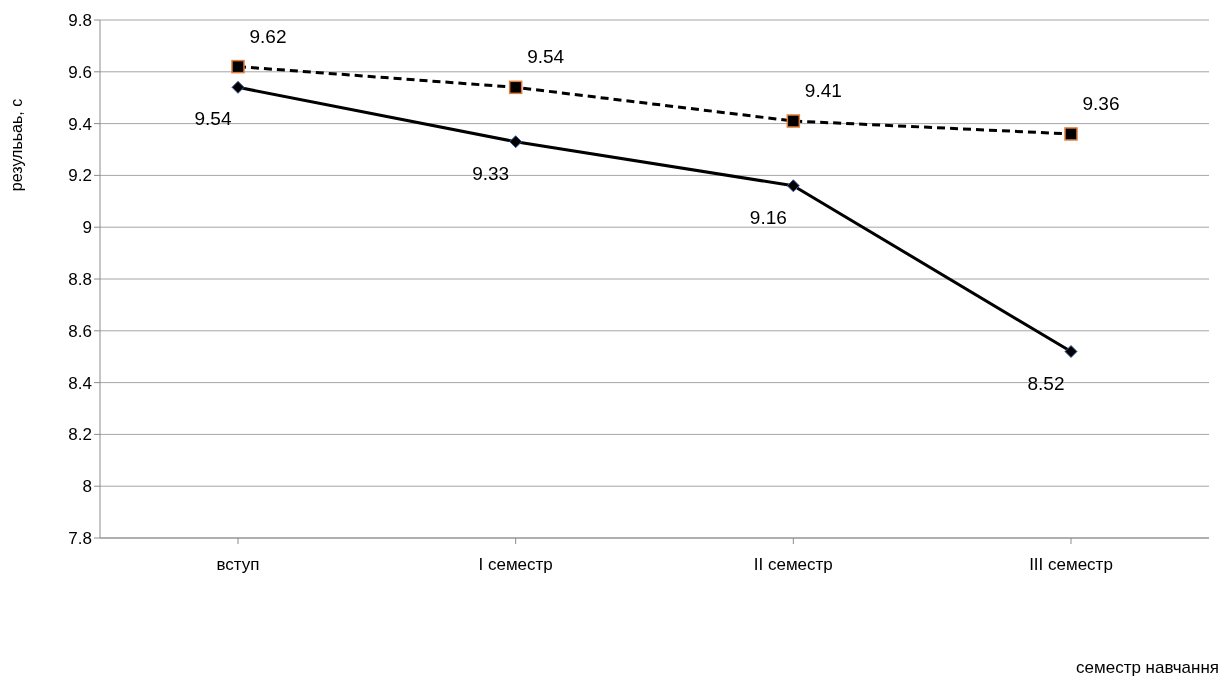  Describe the element at coordinates (80, 176) in the screenshot. I see `y-tick-label: 9.2` at that location.